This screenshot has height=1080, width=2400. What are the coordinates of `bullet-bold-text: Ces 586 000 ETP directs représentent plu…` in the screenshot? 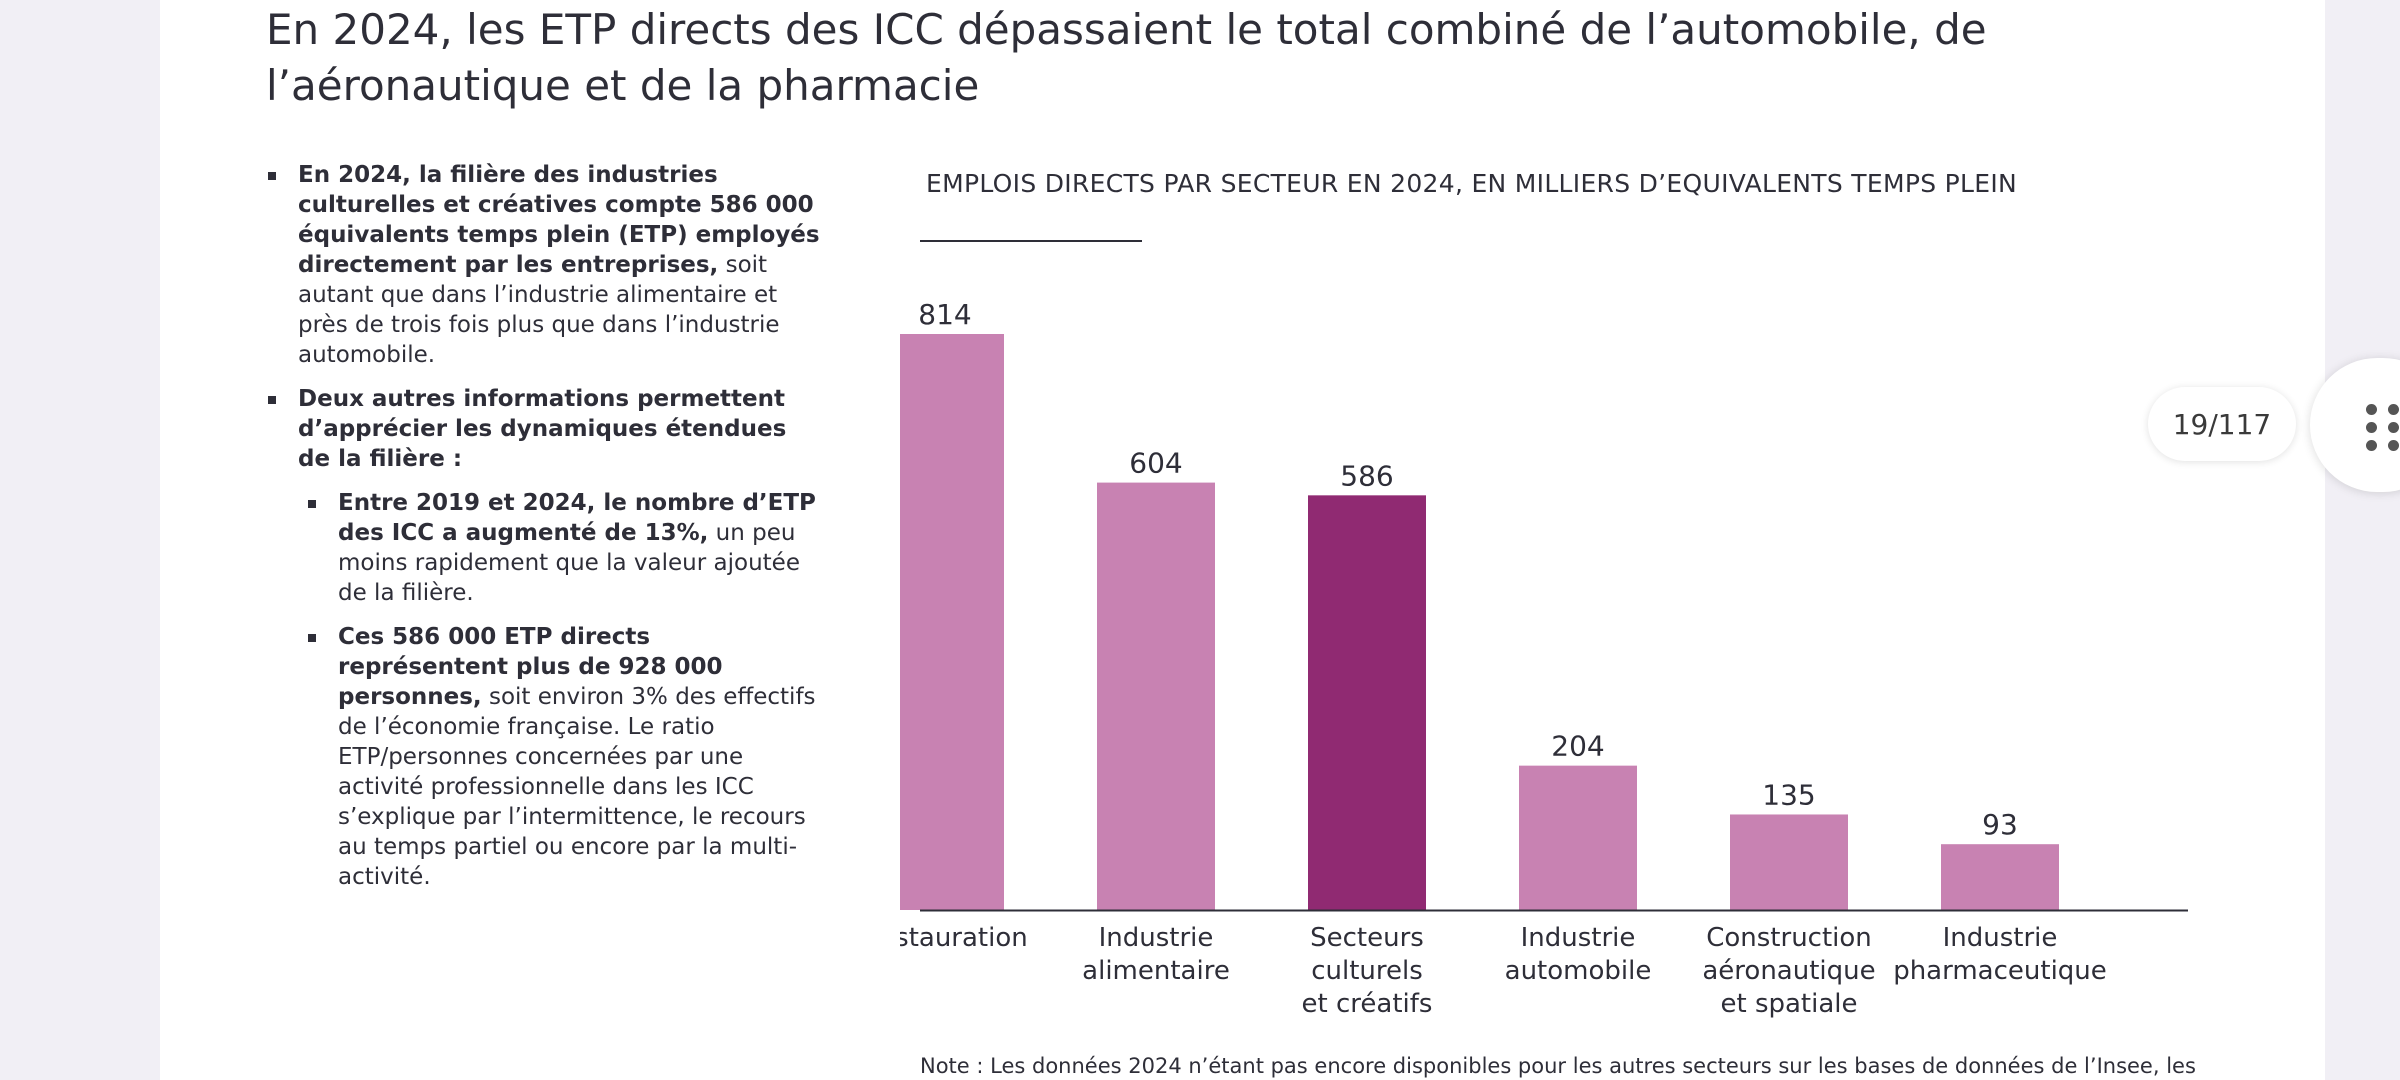 It's located at (530, 667).